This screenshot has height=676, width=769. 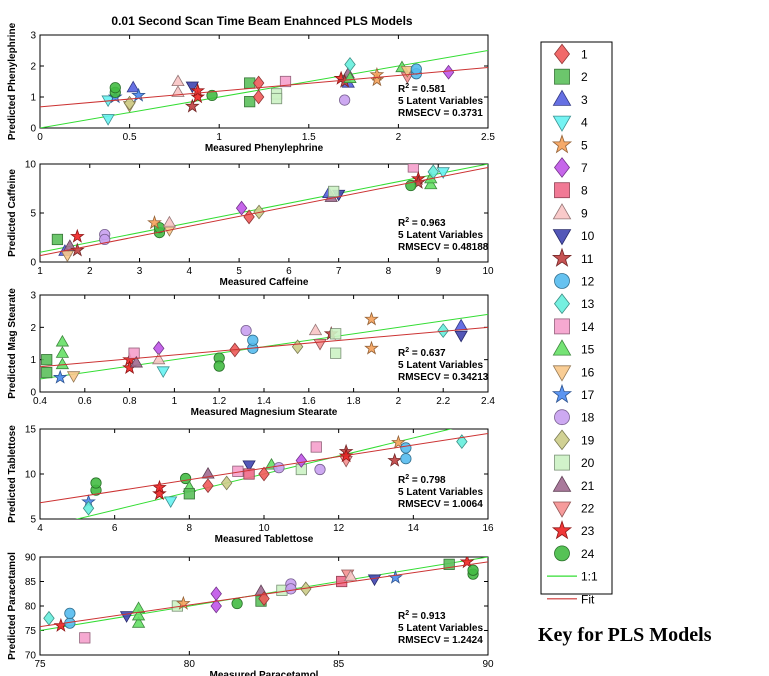 I want to click on x-tick-label: 1.2, so click(x=219, y=401).